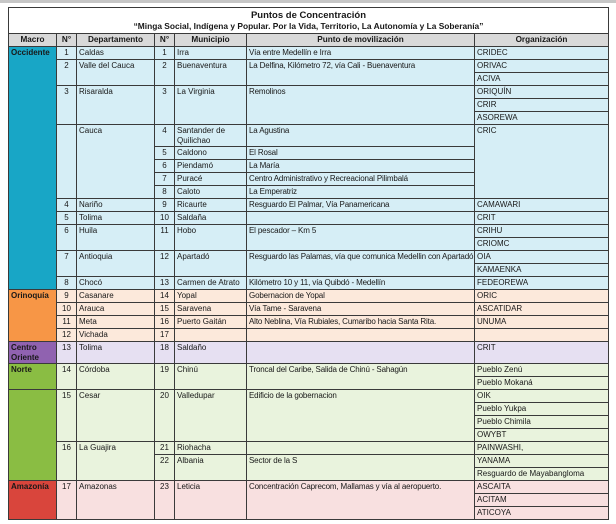 This screenshot has height=524, width=616. What do you see at coordinates (360, 40) in the screenshot?
I see `col-header-punto: Punto de movilización` at bounding box center [360, 40].